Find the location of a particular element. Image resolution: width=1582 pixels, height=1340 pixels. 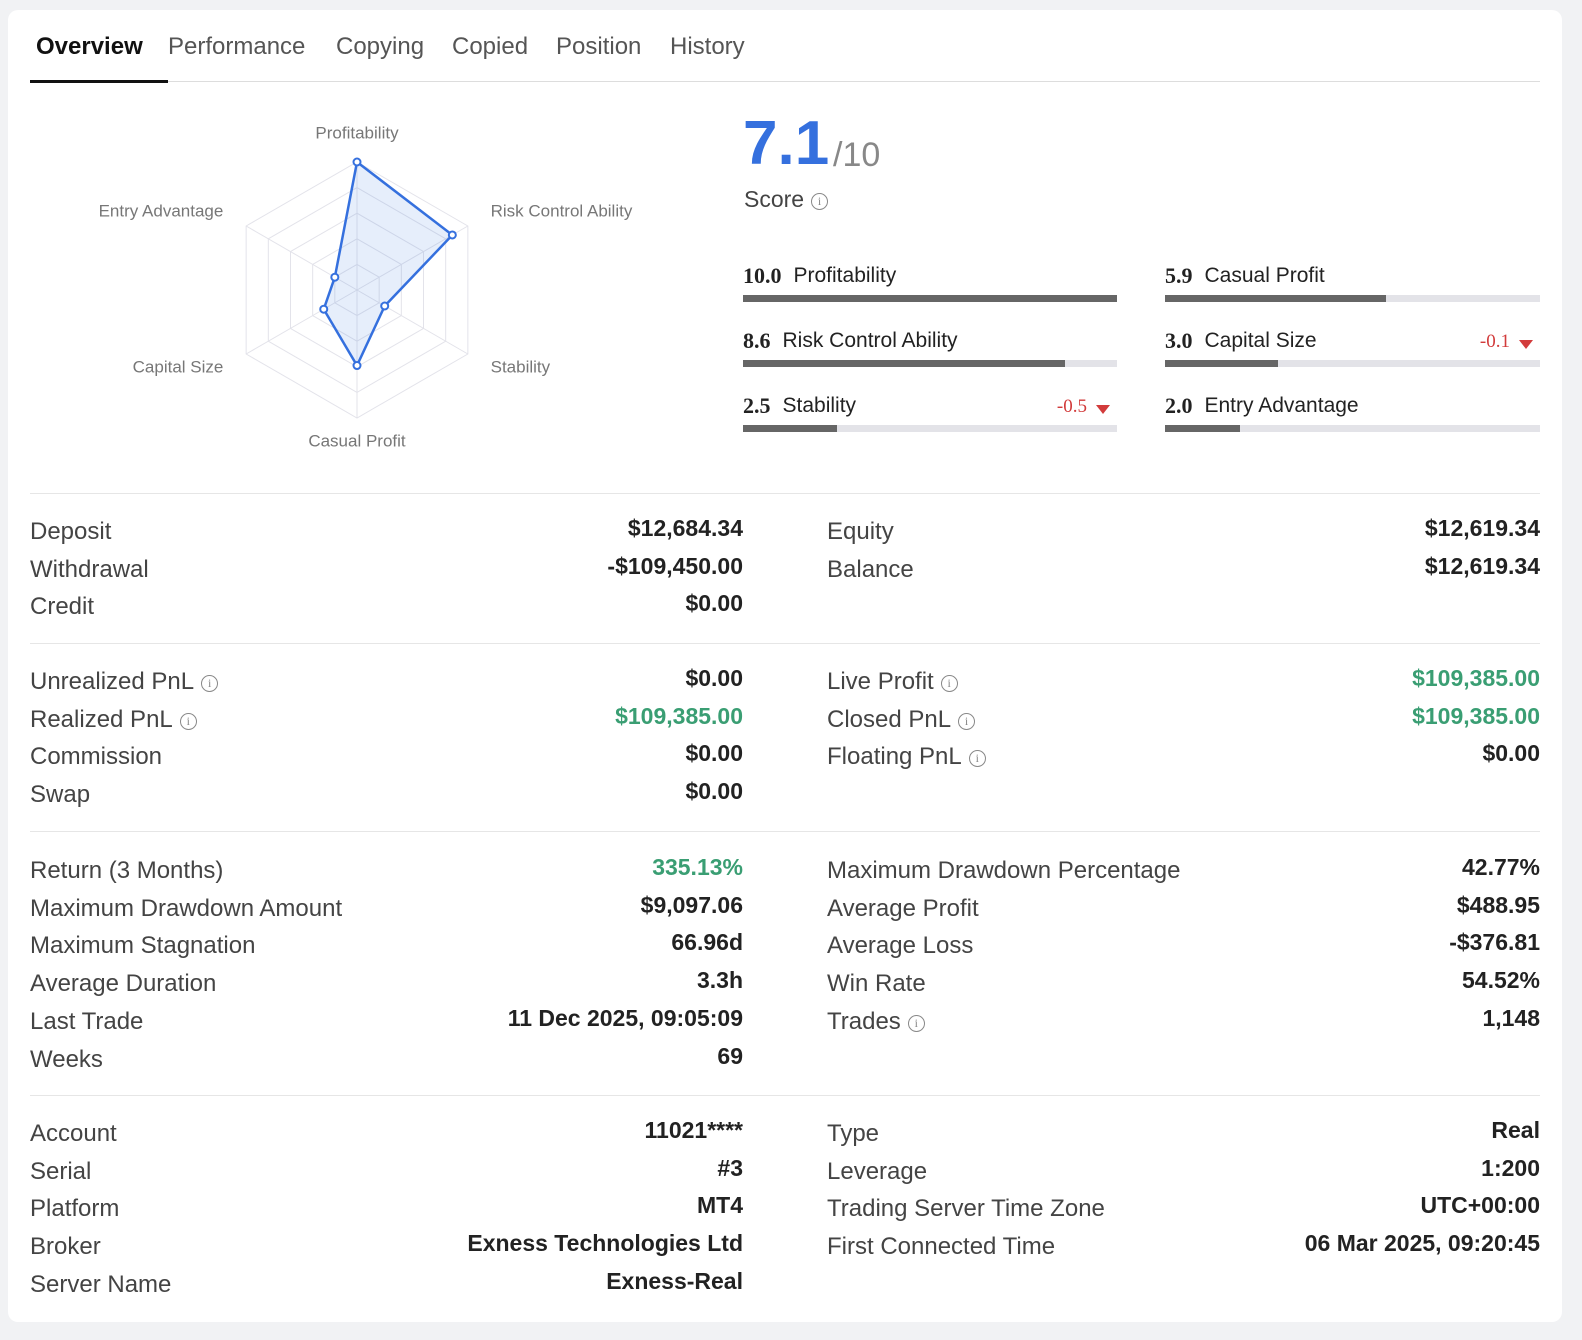

stat-value: 06 Mar 2025, 09:20:45 is located at coordinates (1422, 1243).